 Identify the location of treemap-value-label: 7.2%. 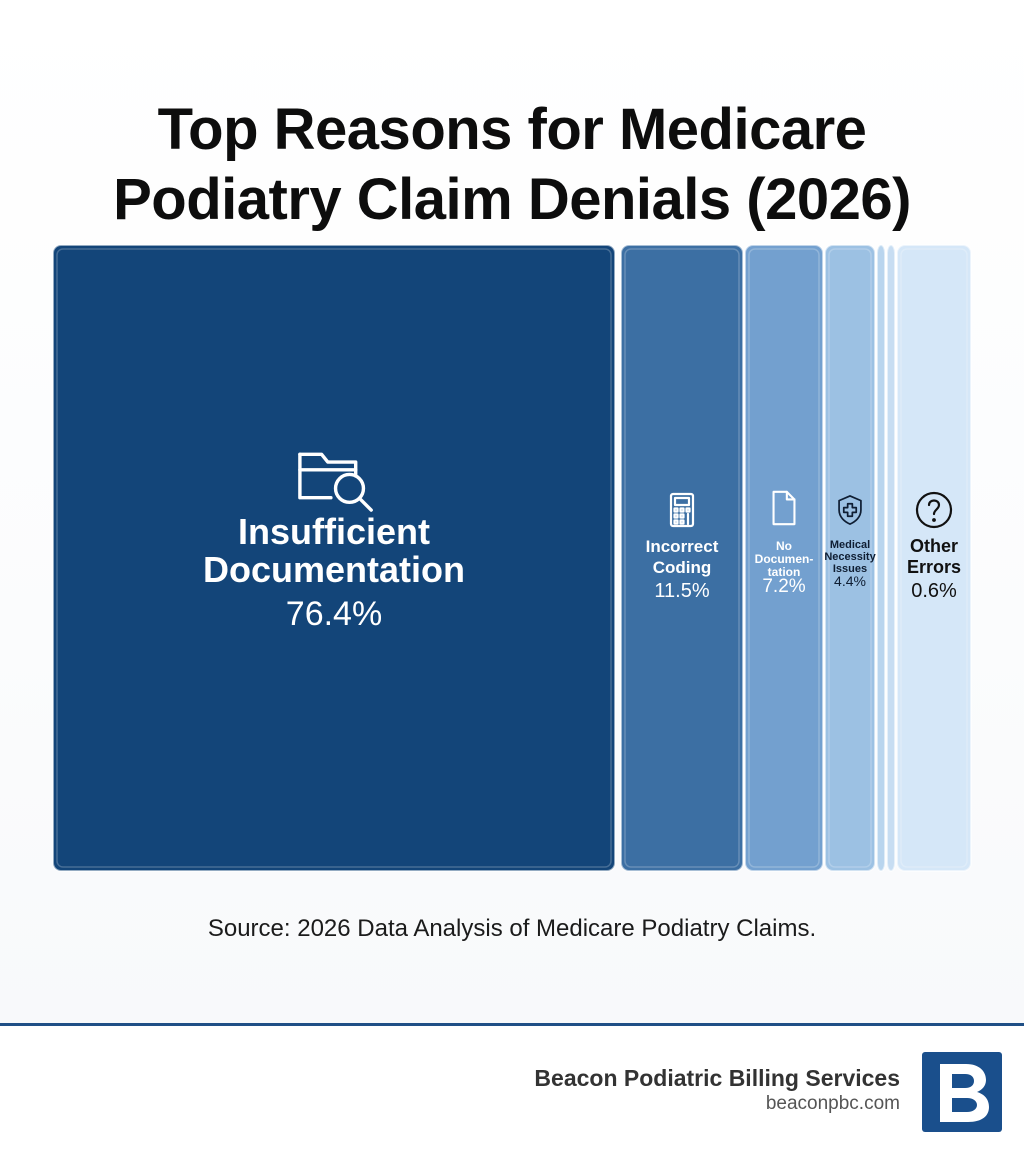
(783, 586).